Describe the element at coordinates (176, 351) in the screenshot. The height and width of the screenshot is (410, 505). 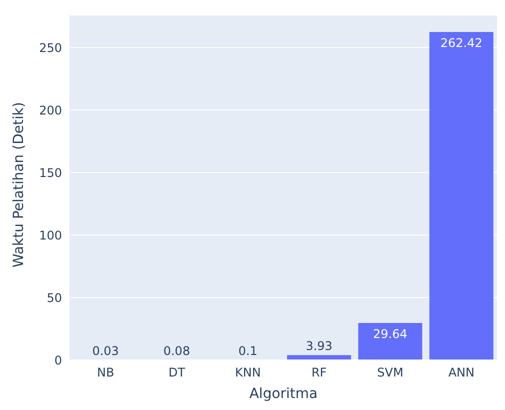
I see `data-label: 0.08` at that location.